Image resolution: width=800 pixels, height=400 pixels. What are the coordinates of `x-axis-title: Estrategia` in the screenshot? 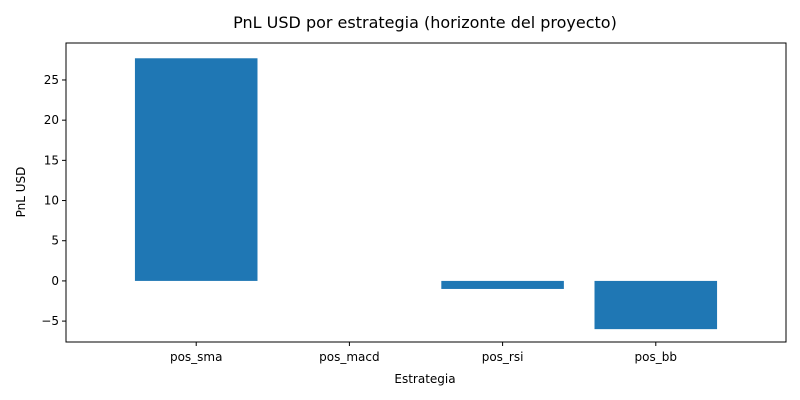 It's located at (424, 379).